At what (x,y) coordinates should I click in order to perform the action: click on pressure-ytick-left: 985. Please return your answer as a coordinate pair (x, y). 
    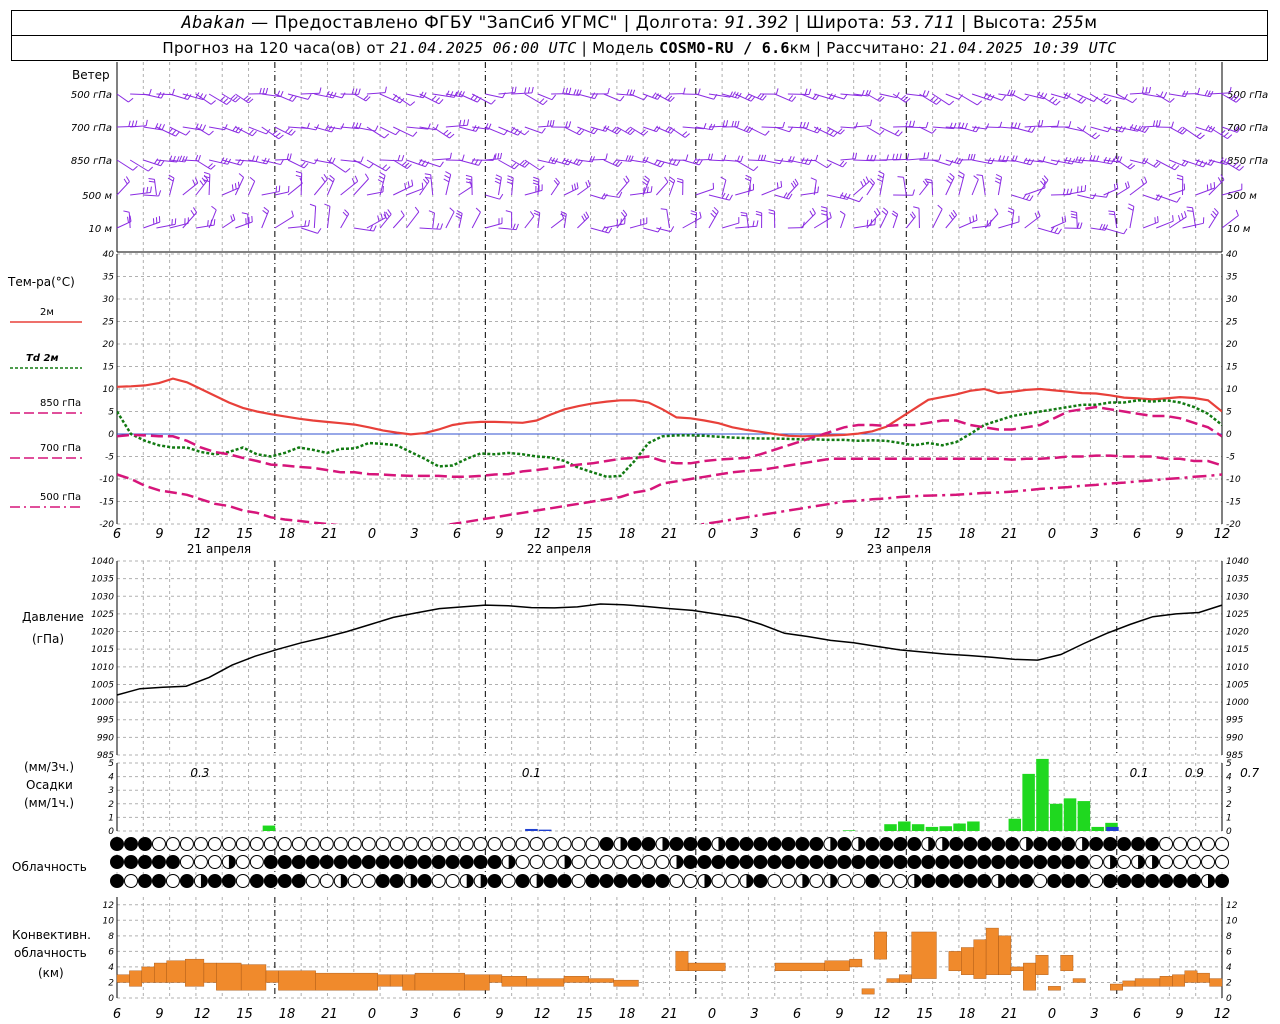
    Looking at the image, I should click on (105, 756).